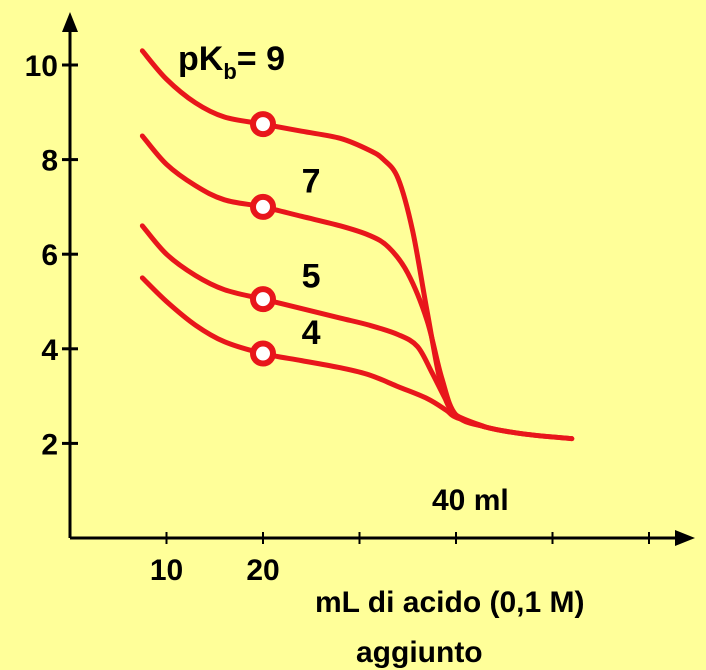  I want to click on y-tick-label: 4, so click(49, 350).